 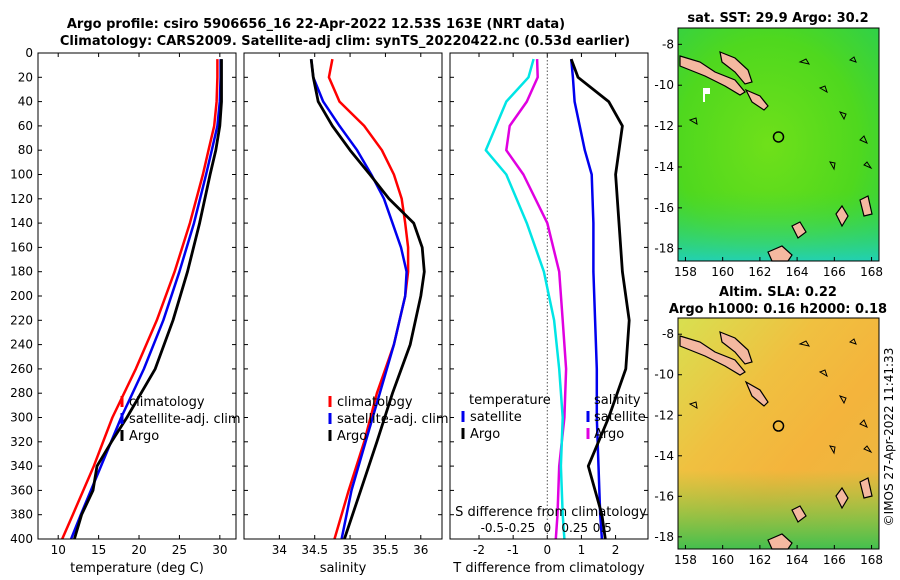 What do you see at coordinates (616, 550) in the screenshot?
I see `x-tick-label: 2` at bounding box center [616, 550].